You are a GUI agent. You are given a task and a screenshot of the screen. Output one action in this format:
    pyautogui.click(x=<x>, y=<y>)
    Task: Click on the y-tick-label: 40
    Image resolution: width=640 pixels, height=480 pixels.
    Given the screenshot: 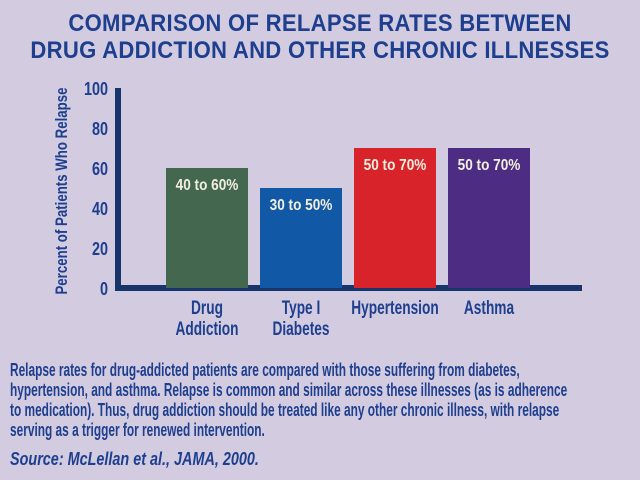 What is the action you would take?
    pyautogui.click(x=99, y=209)
    